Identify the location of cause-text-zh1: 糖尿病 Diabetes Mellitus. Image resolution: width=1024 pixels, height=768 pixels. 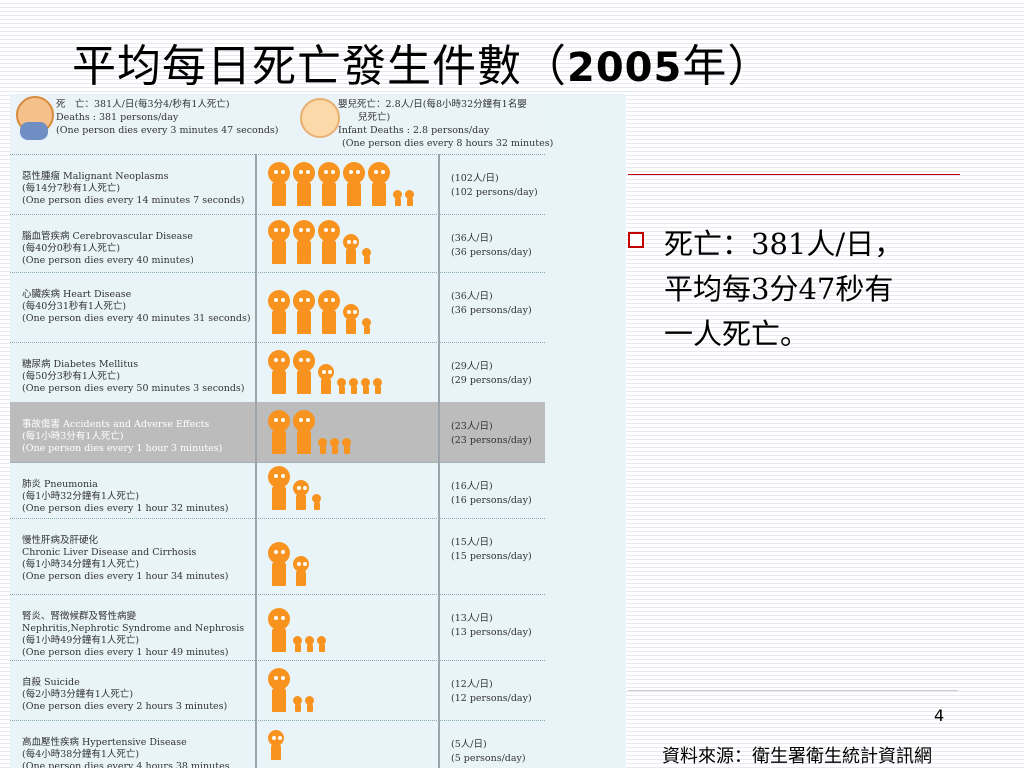
(80, 364).